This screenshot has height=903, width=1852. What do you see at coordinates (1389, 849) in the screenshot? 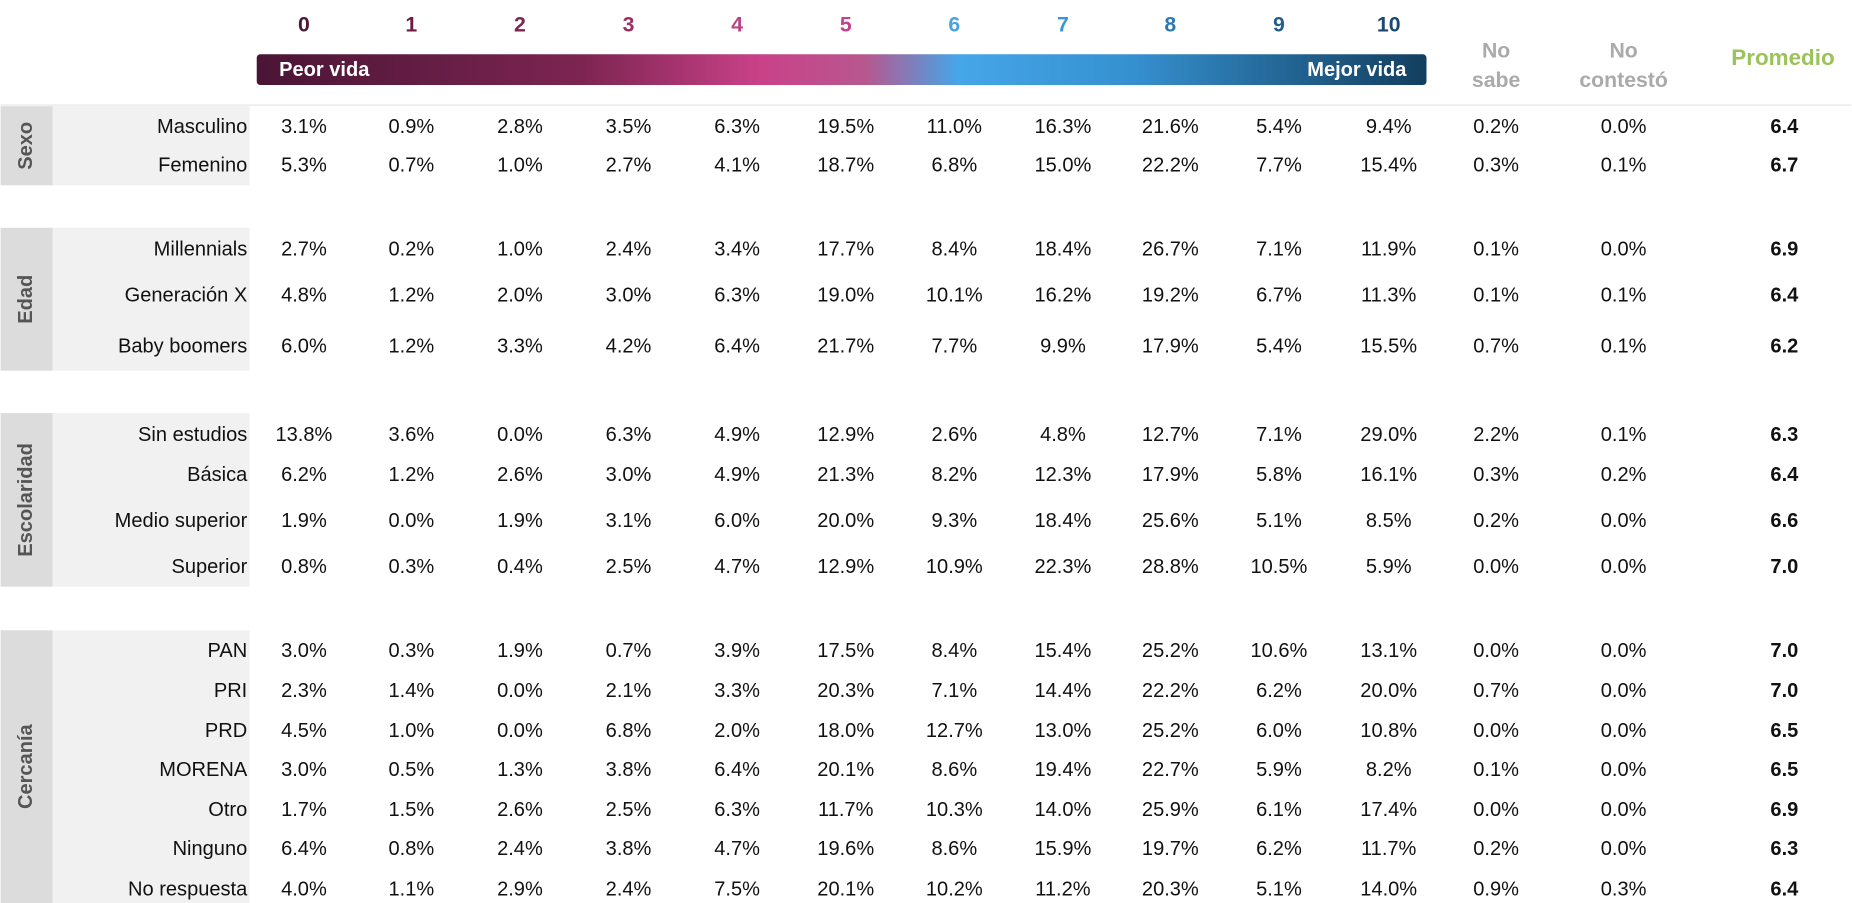
I see `cell: 11.7%` at bounding box center [1389, 849].